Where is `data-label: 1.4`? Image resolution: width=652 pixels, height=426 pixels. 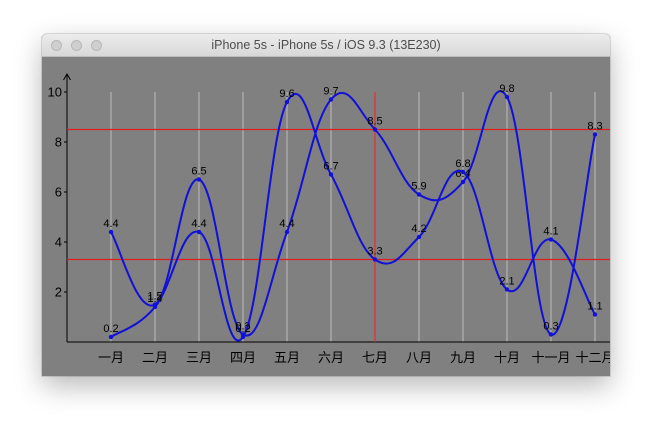 data-label: 1.4 is located at coordinates (154, 299).